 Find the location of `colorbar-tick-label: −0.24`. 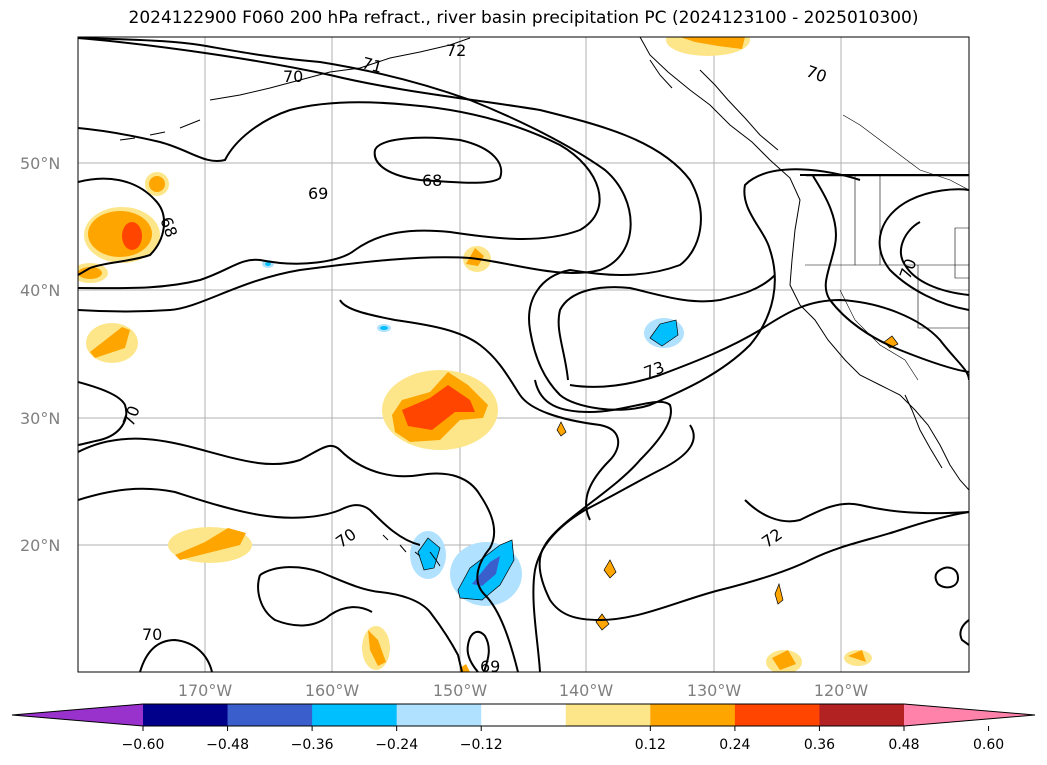

colorbar-tick-label: −0.24 is located at coordinates (396, 745).